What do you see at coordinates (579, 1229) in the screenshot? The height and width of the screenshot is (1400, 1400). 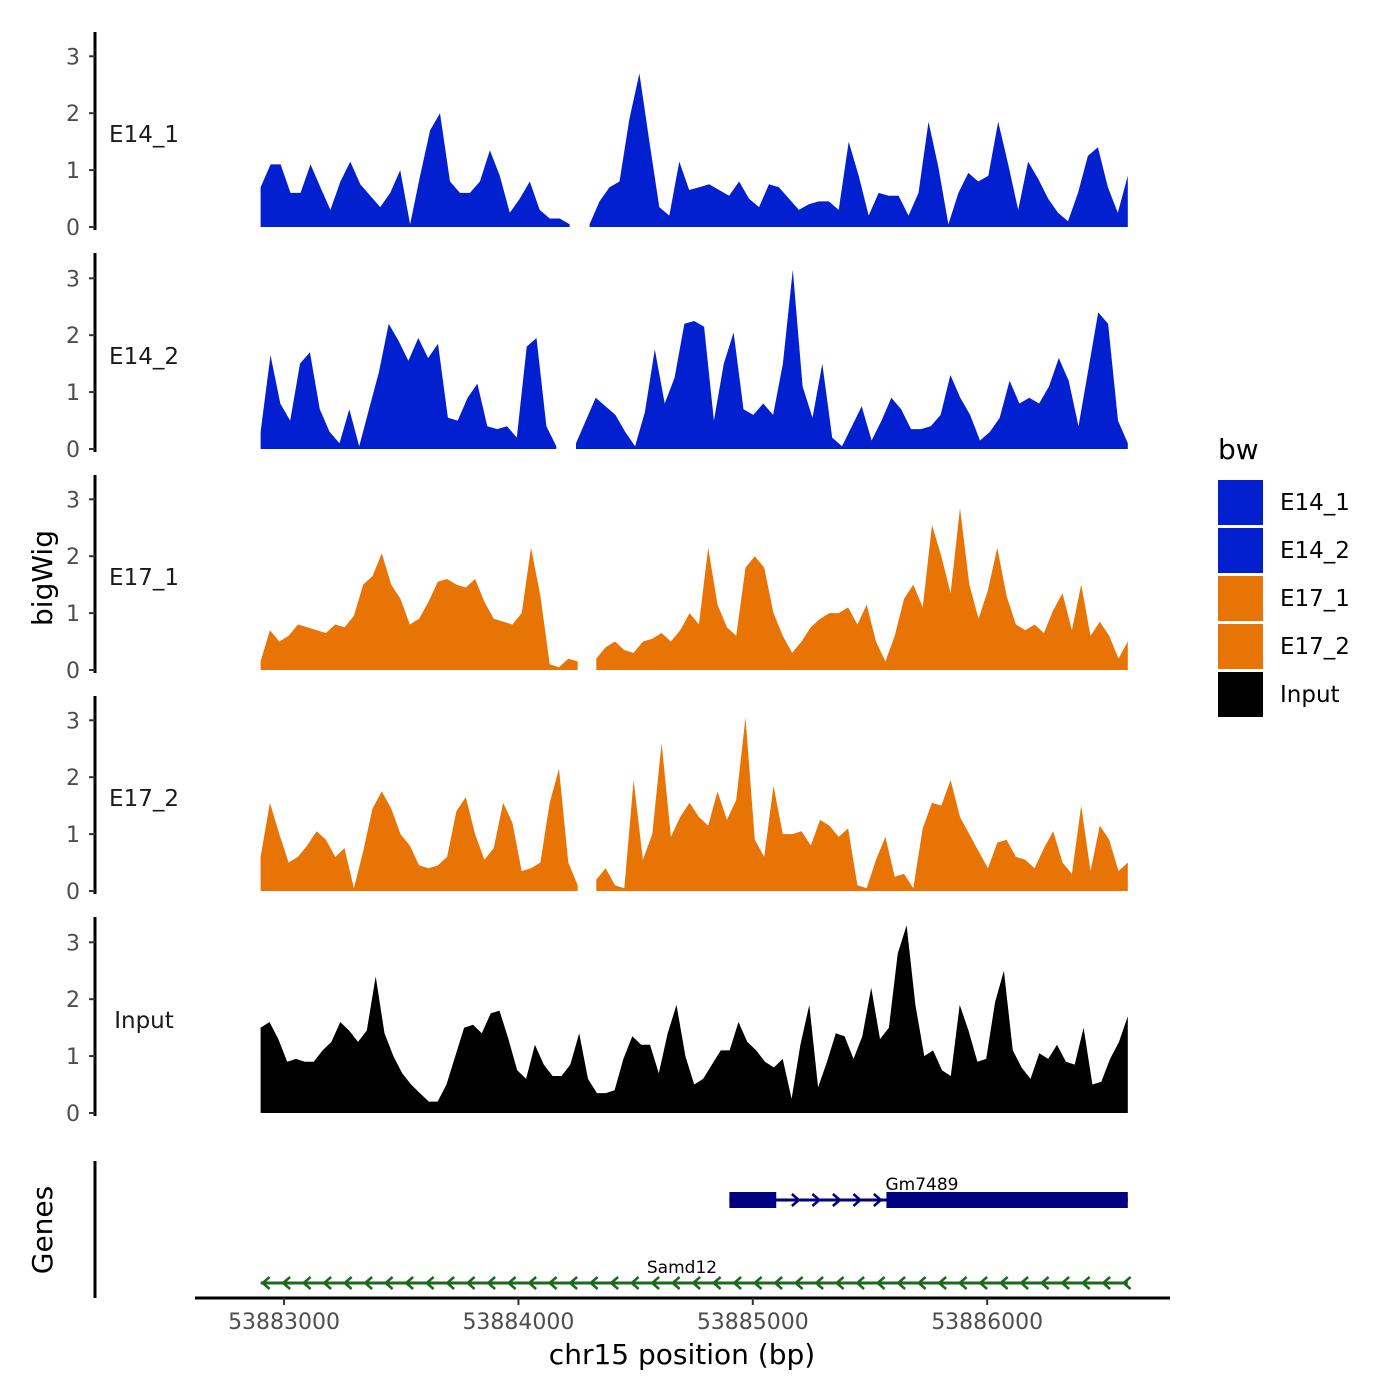 I see `genes-track: Genes Gm7489 Samd12` at bounding box center [579, 1229].